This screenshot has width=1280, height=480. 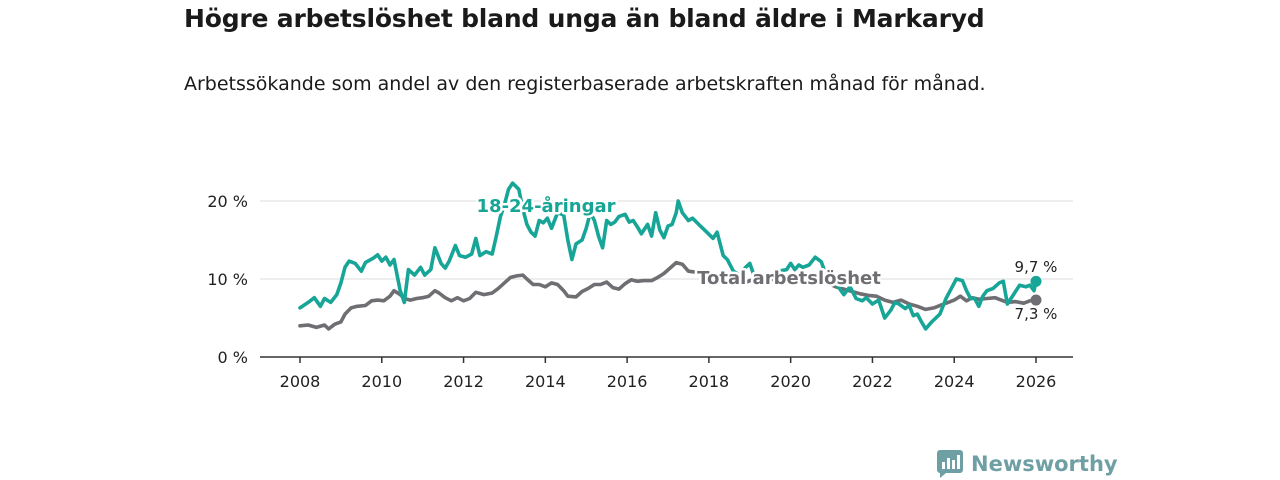 I want to click on newsworthy-brand: Newsworthy, so click(x=1027, y=464).